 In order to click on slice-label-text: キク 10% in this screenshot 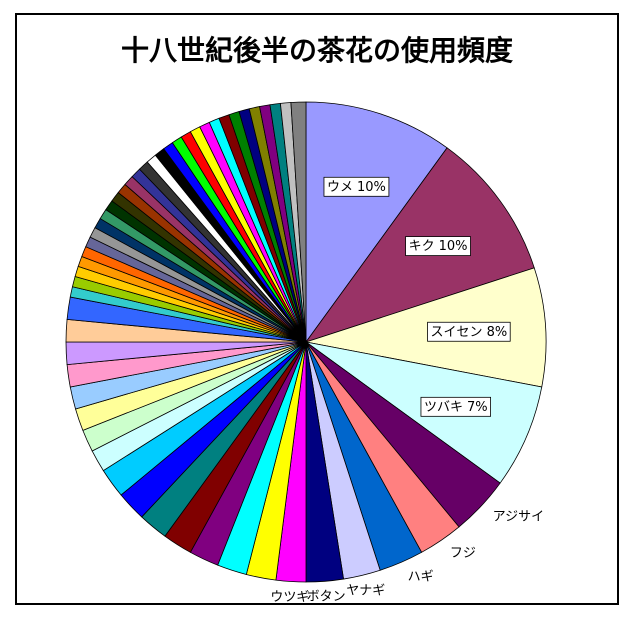, I will do `click(438, 246)`.